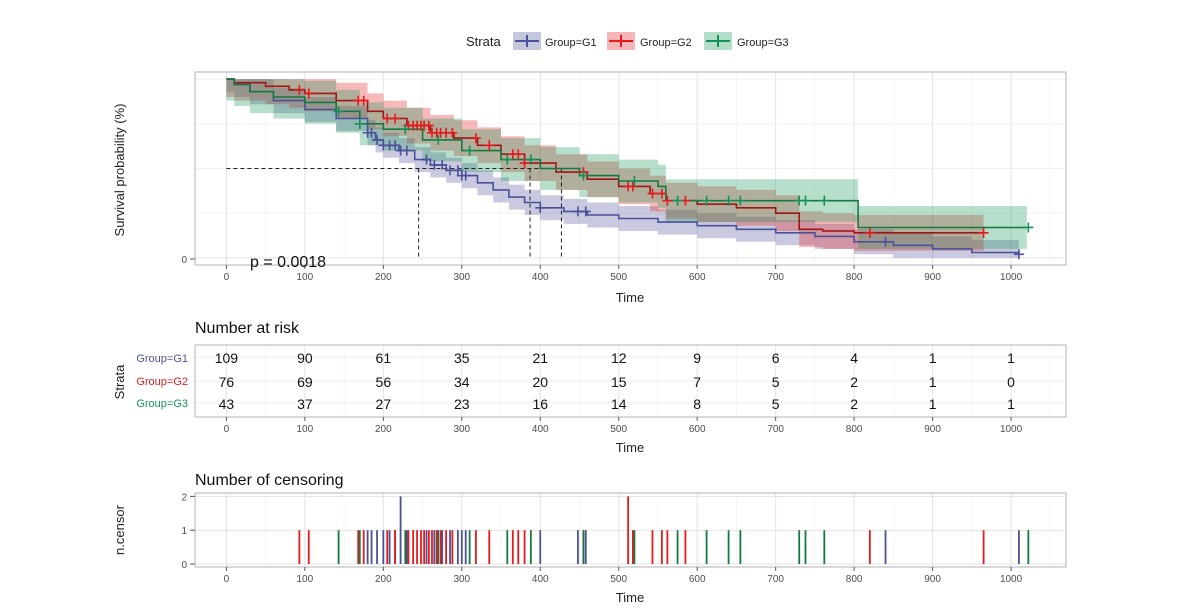 The image size is (1191, 613). Describe the element at coordinates (527, 41) in the screenshot. I see `legend-key-g1` at that location.